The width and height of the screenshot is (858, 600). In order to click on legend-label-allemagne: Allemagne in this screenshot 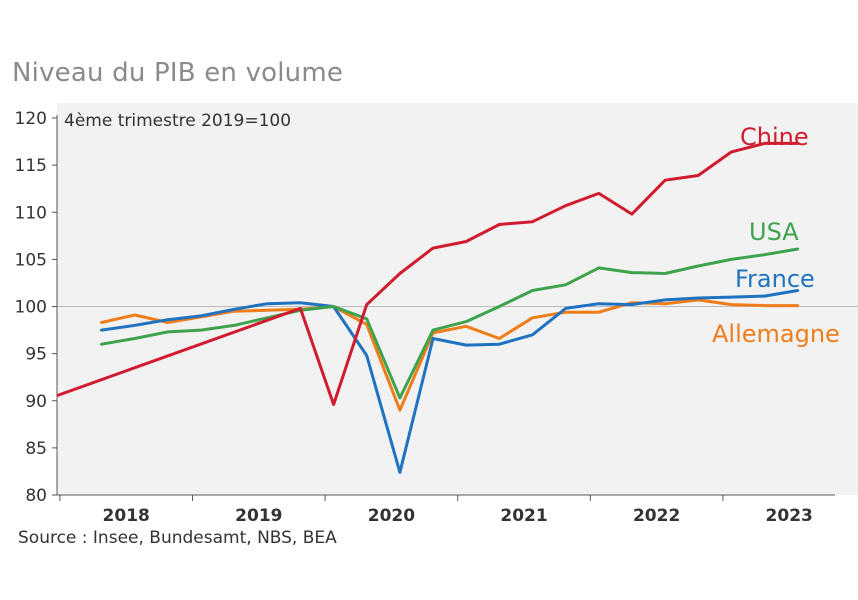, I will do `click(776, 334)`.